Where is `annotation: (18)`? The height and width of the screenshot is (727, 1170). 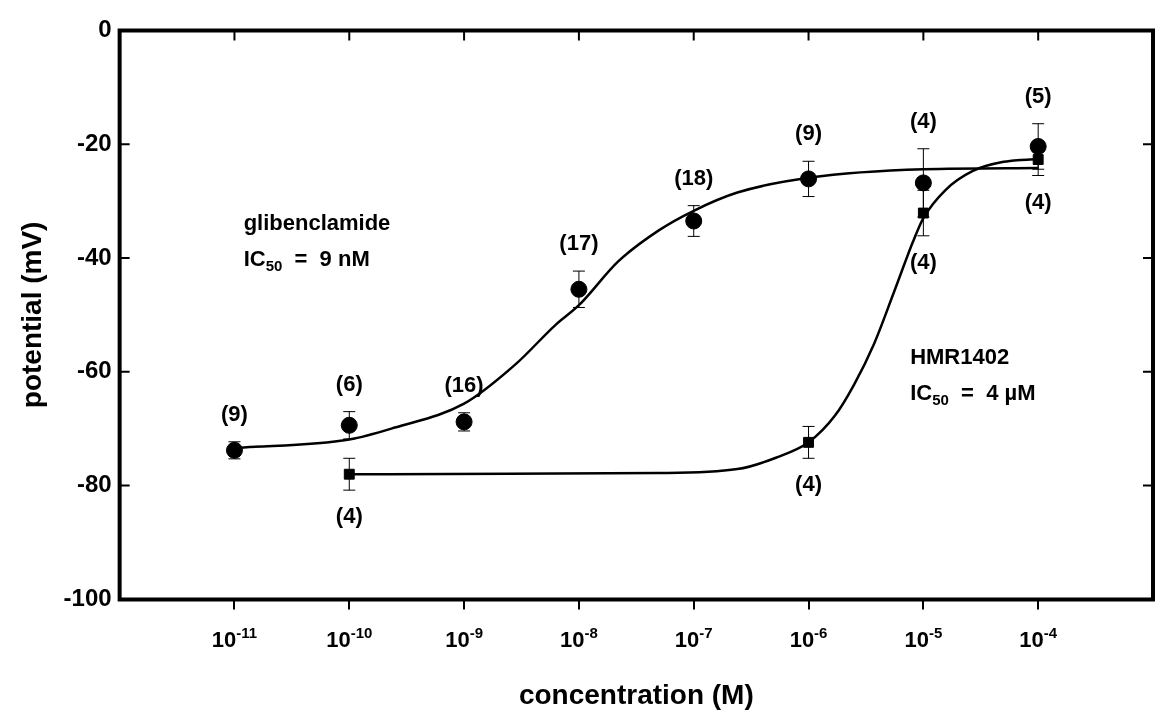 annotation: (18) is located at coordinates (694, 177).